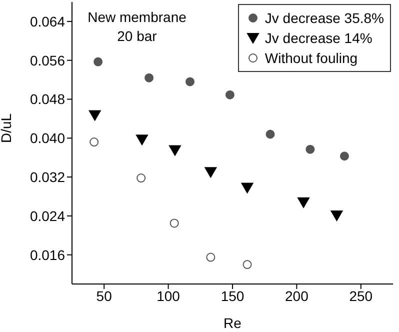  I want to click on legend-label: Jv decrease 35.8%, so click(324, 18).